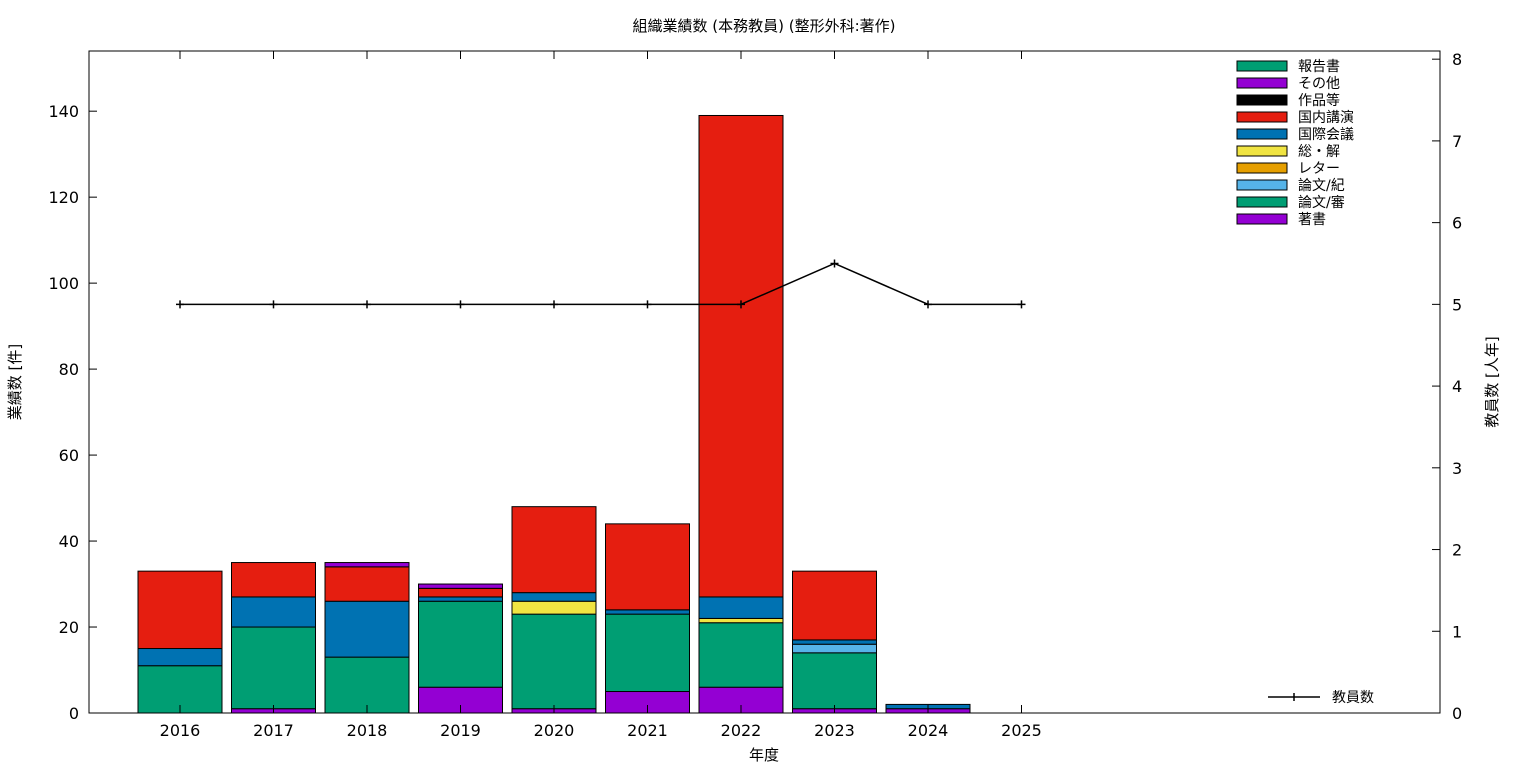 This screenshot has width=1536, height=768. What do you see at coordinates (1457, 468) in the screenshot?
I see `y2-tick-label: 3` at bounding box center [1457, 468].